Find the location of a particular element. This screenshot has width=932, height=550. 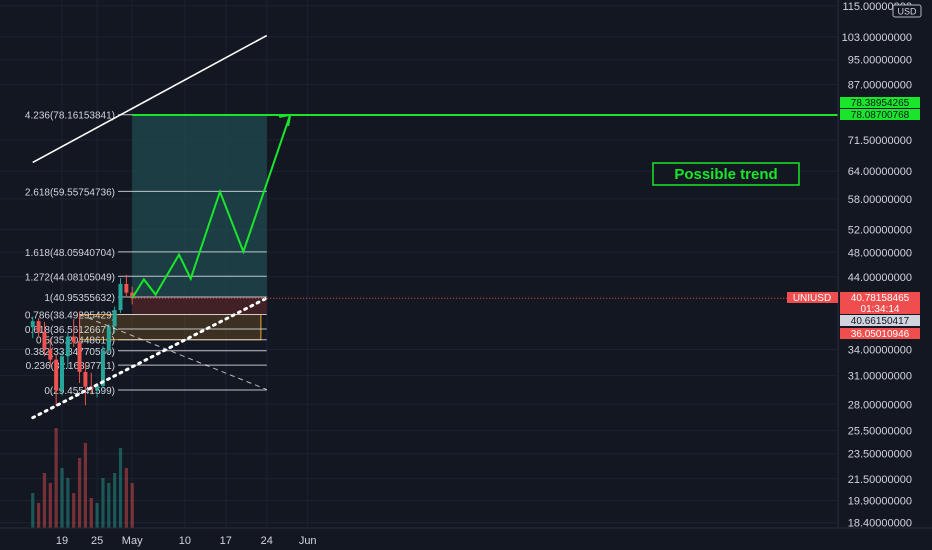

annotation-box is located at coordinates (726, 174).